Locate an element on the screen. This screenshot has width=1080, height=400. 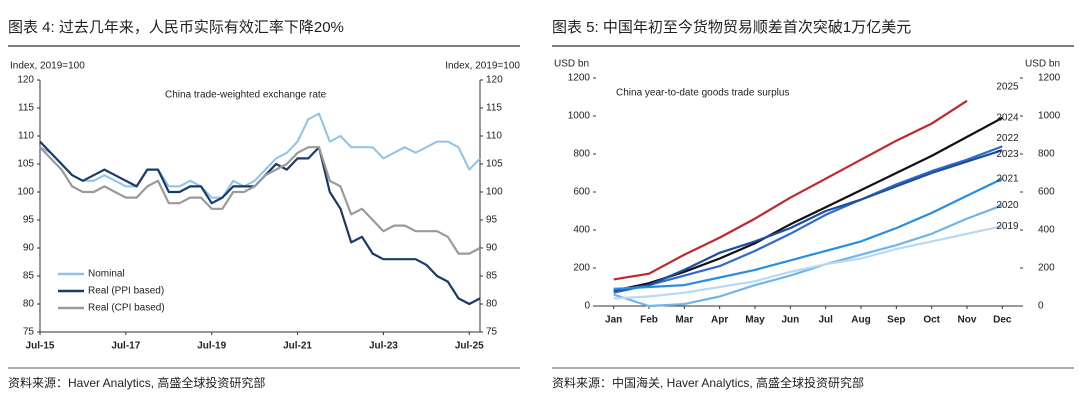
x-tick-label: Nov is located at coordinates (967, 320).